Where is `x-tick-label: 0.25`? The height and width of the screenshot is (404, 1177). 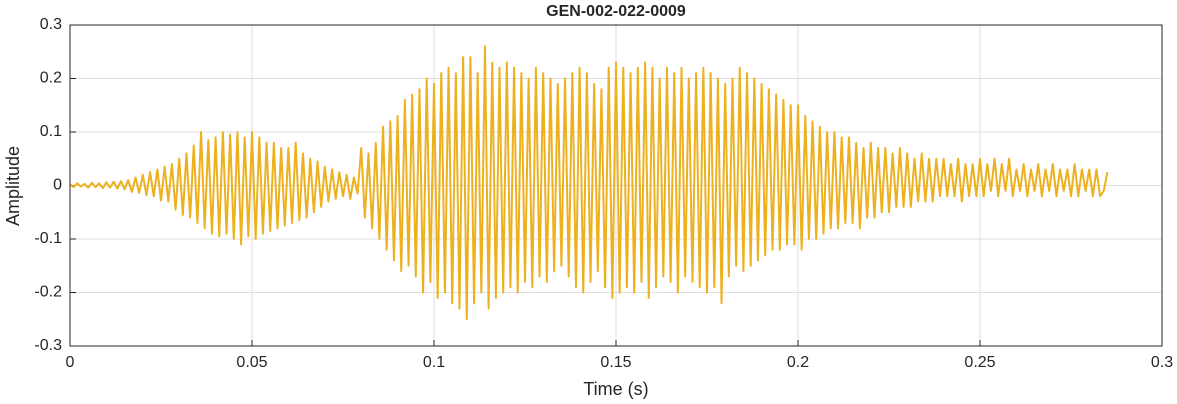
x-tick-label: 0.25 is located at coordinates (979, 362).